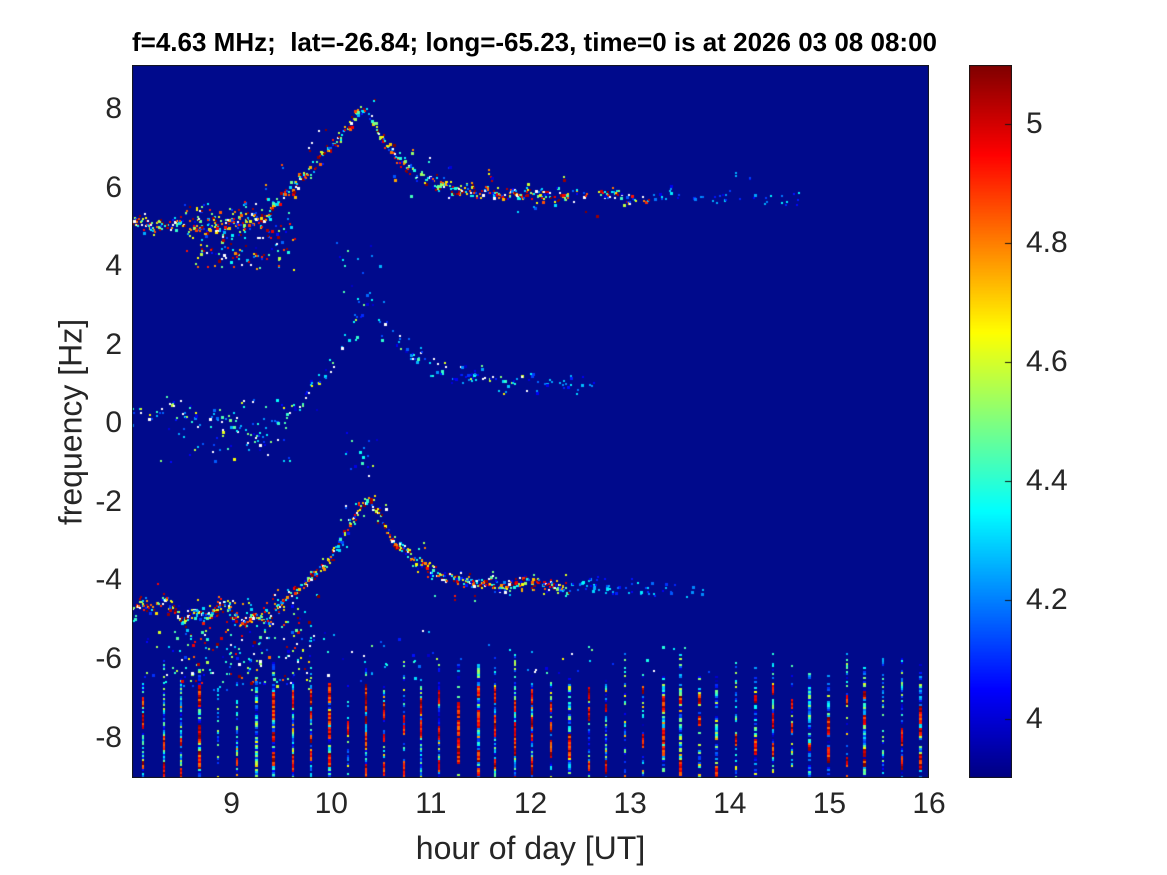 The height and width of the screenshot is (875, 1167). Describe the element at coordinates (113, 266) in the screenshot. I see `y-tick-label: 4` at that location.